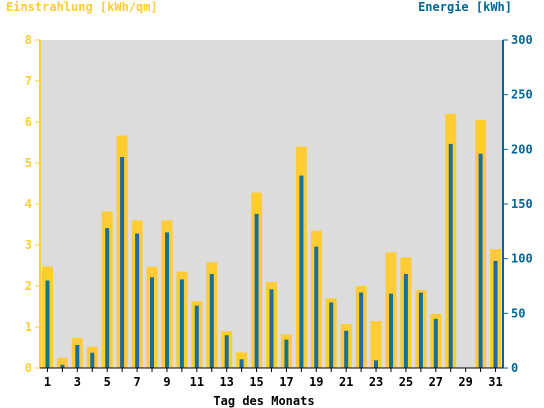  What do you see at coordinates (47, 382) in the screenshot?
I see `x-tick-label: 1` at bounding box center [47, 382].